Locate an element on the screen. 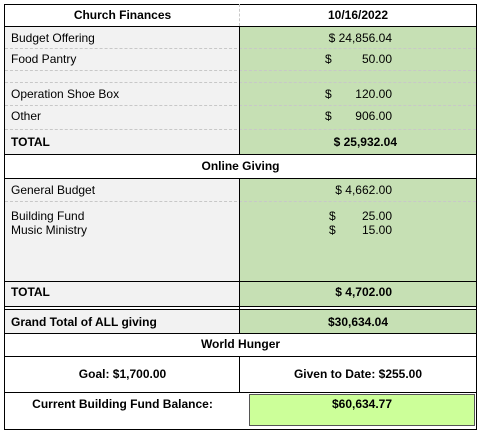 This screenshot has width=481, height=434. balance-amount: $60,634.77 is located at coordinates (362, 404).